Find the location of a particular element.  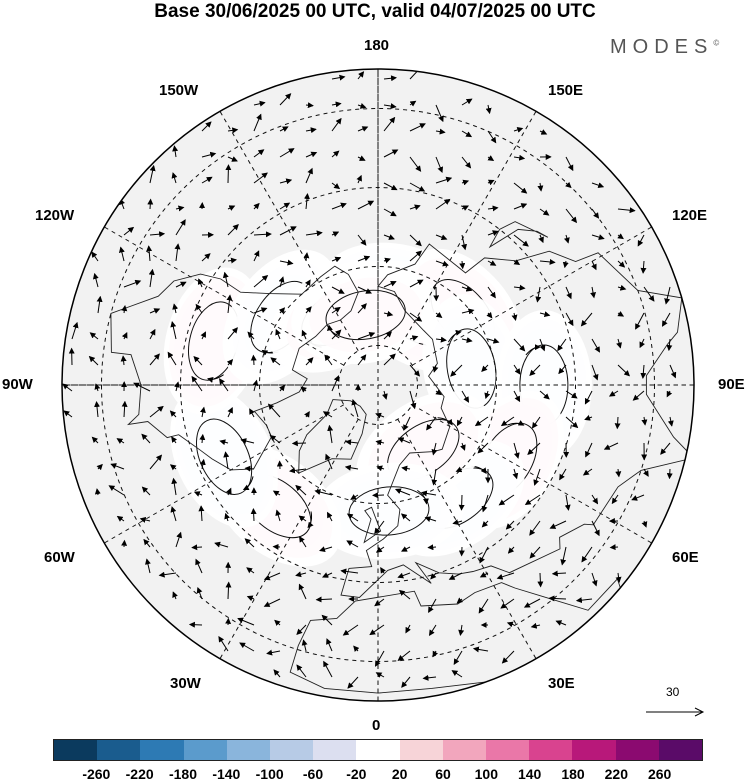

lon-label-60w: 60W is located at coordinates (59, 557).